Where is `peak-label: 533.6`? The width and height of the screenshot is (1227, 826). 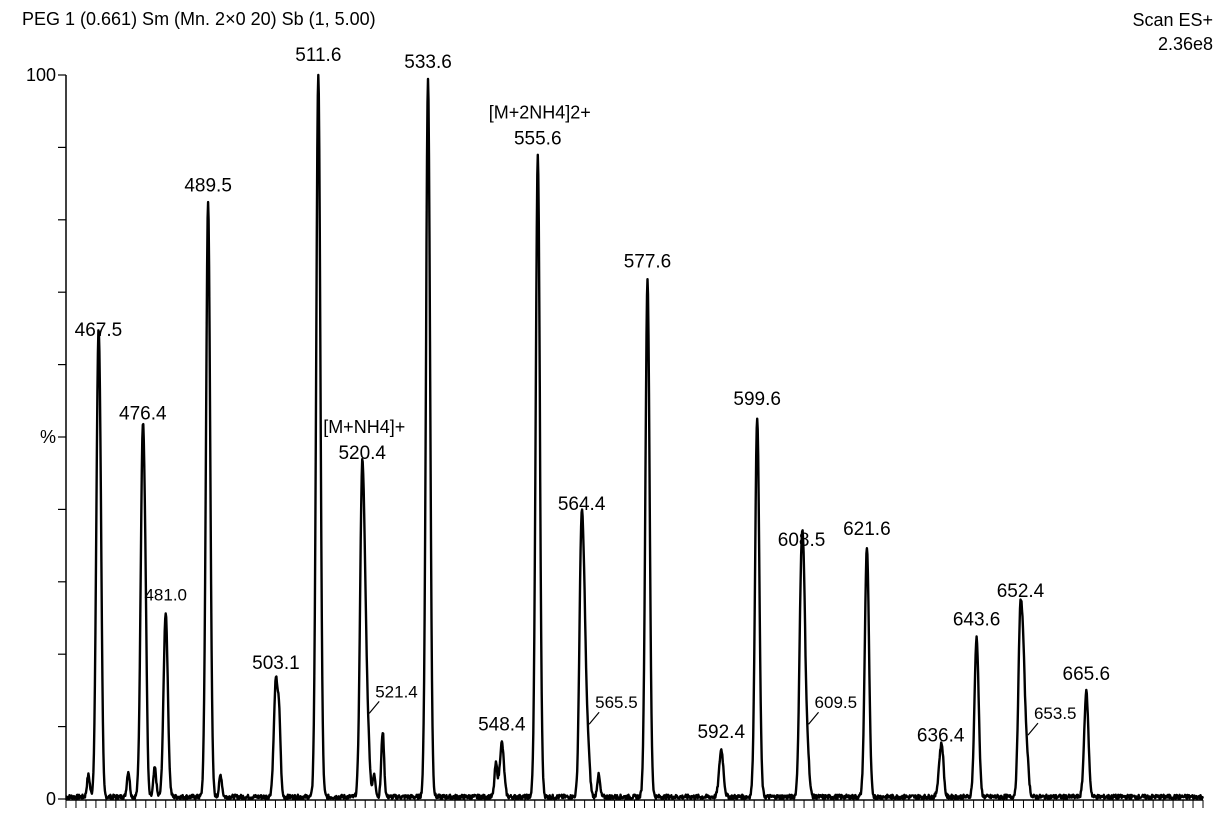
peak-label: 533.6 is located at coordinates (428, 62).